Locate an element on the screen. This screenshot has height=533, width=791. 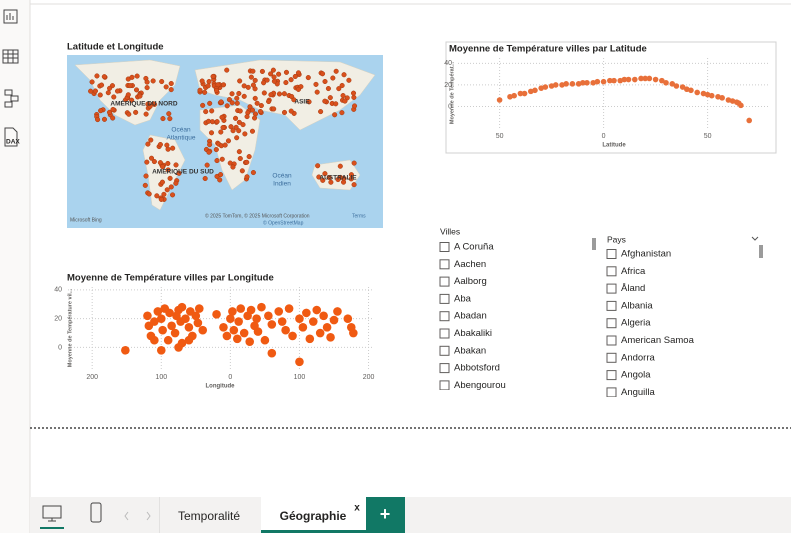
slicer-item: Abakan is located at coordinates (470, 350).